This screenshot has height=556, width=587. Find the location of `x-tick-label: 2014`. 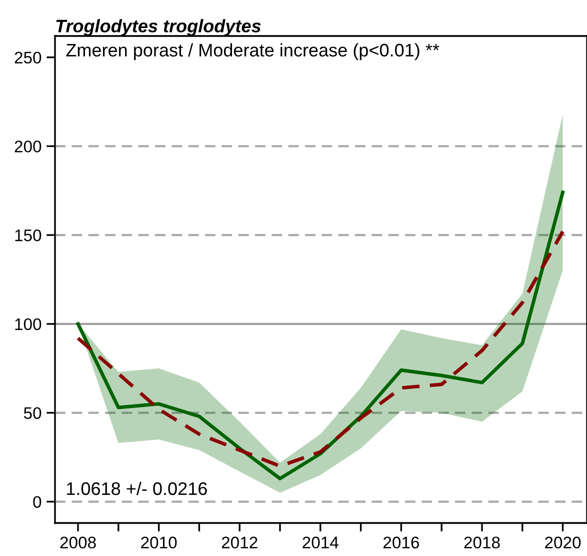

x-tick-label: 2014 is located at coordinates (320, 542).